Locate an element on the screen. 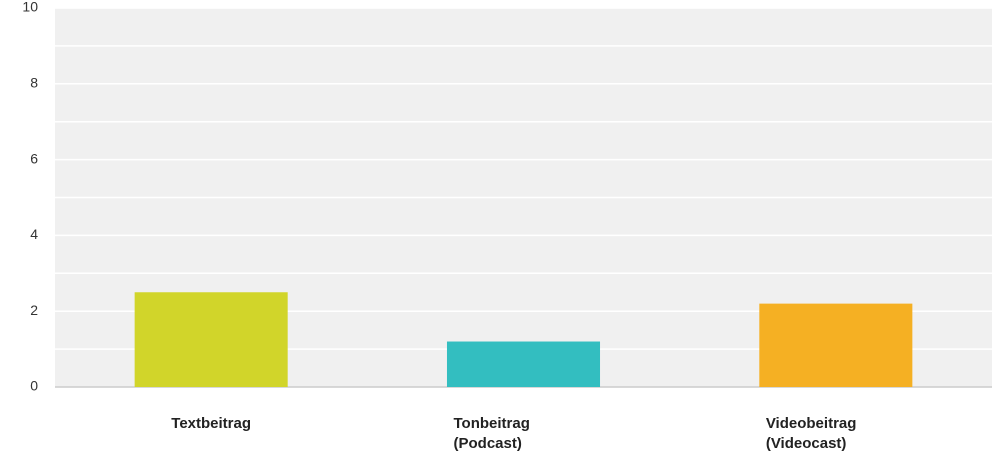  x-tick-label: Tonbeitrag (Podcast) is located at coordinates (491, 433).